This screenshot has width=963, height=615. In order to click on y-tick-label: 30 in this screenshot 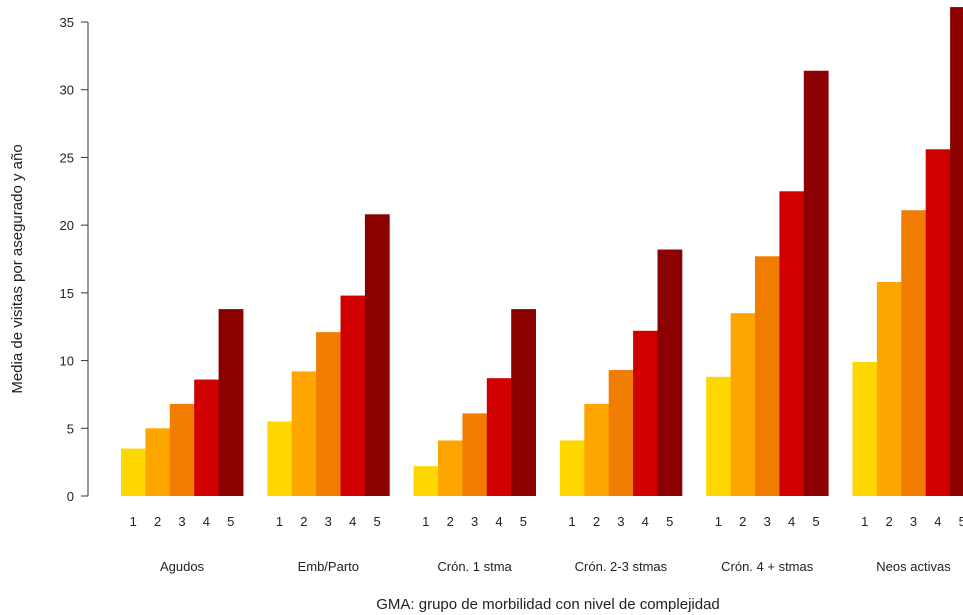, I will do `click(67, 90)`.